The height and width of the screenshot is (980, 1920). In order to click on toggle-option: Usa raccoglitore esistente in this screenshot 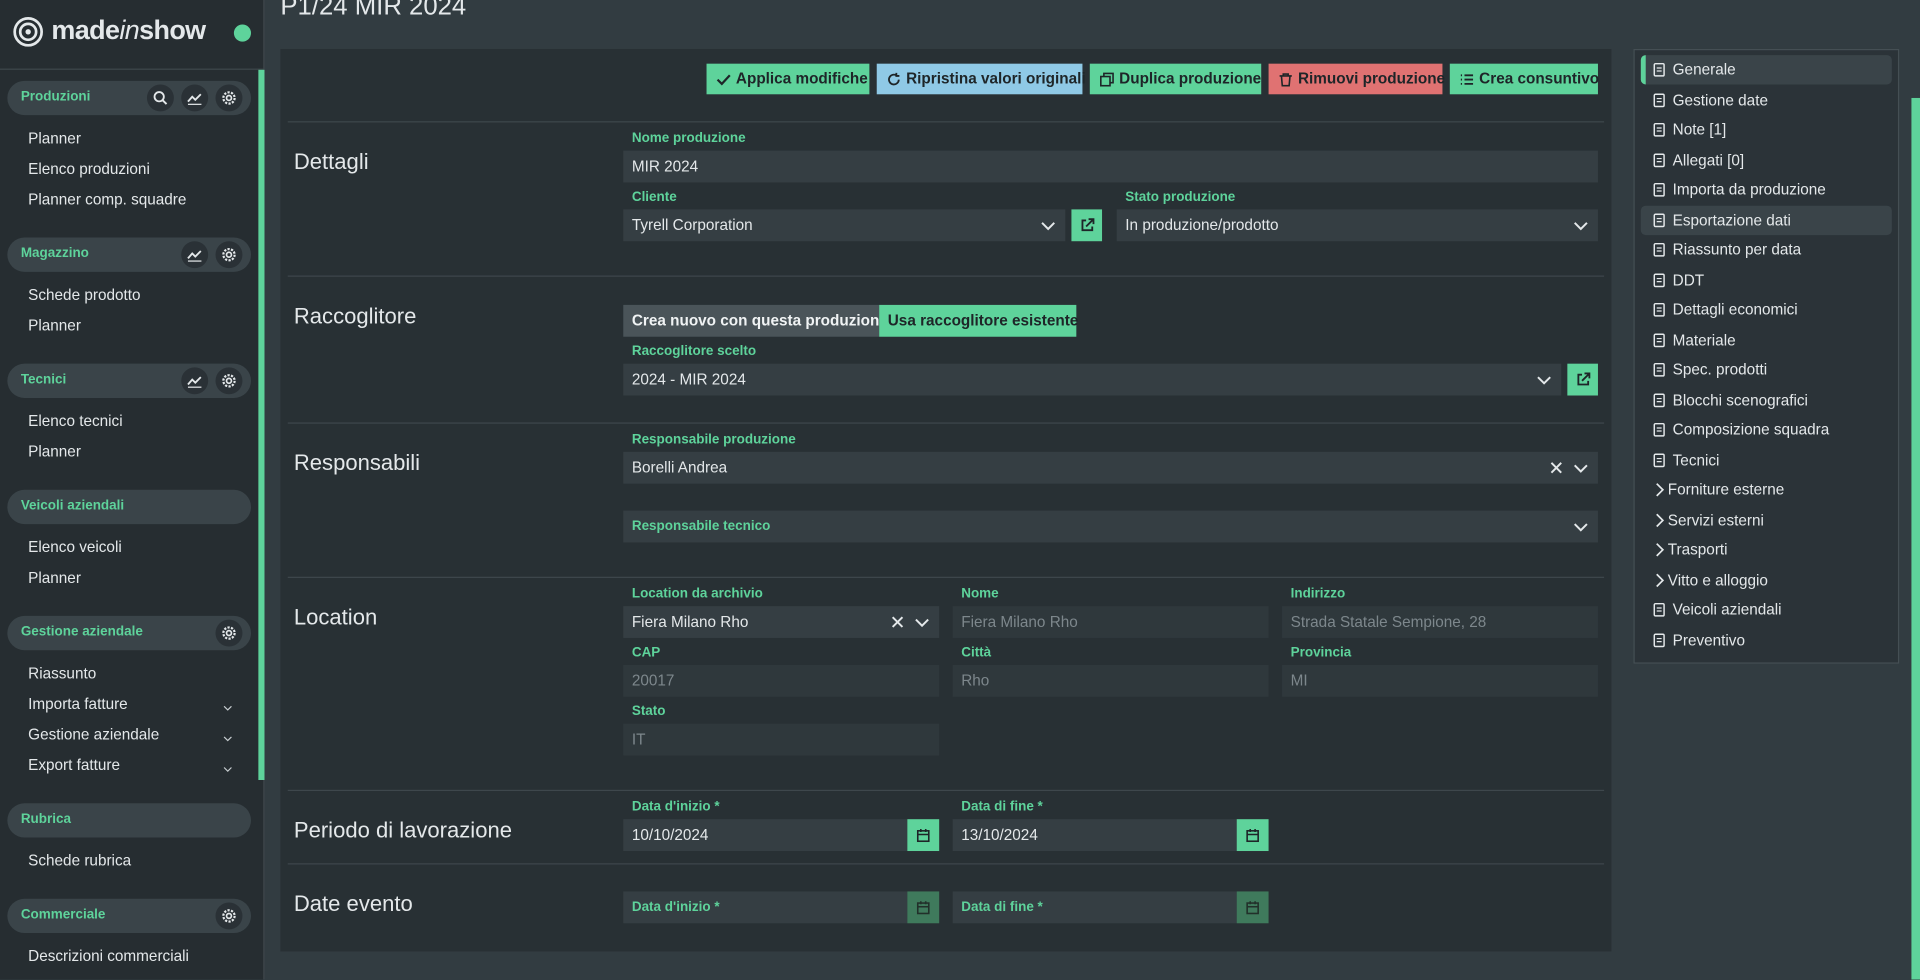, I will do `click(978, 320)`.